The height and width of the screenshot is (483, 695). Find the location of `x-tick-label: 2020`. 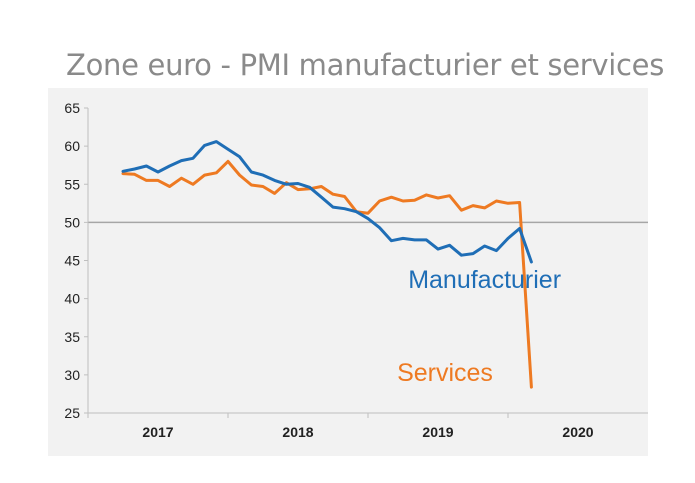

x-tick-label: 2020 is located at coordinates (577, 432).